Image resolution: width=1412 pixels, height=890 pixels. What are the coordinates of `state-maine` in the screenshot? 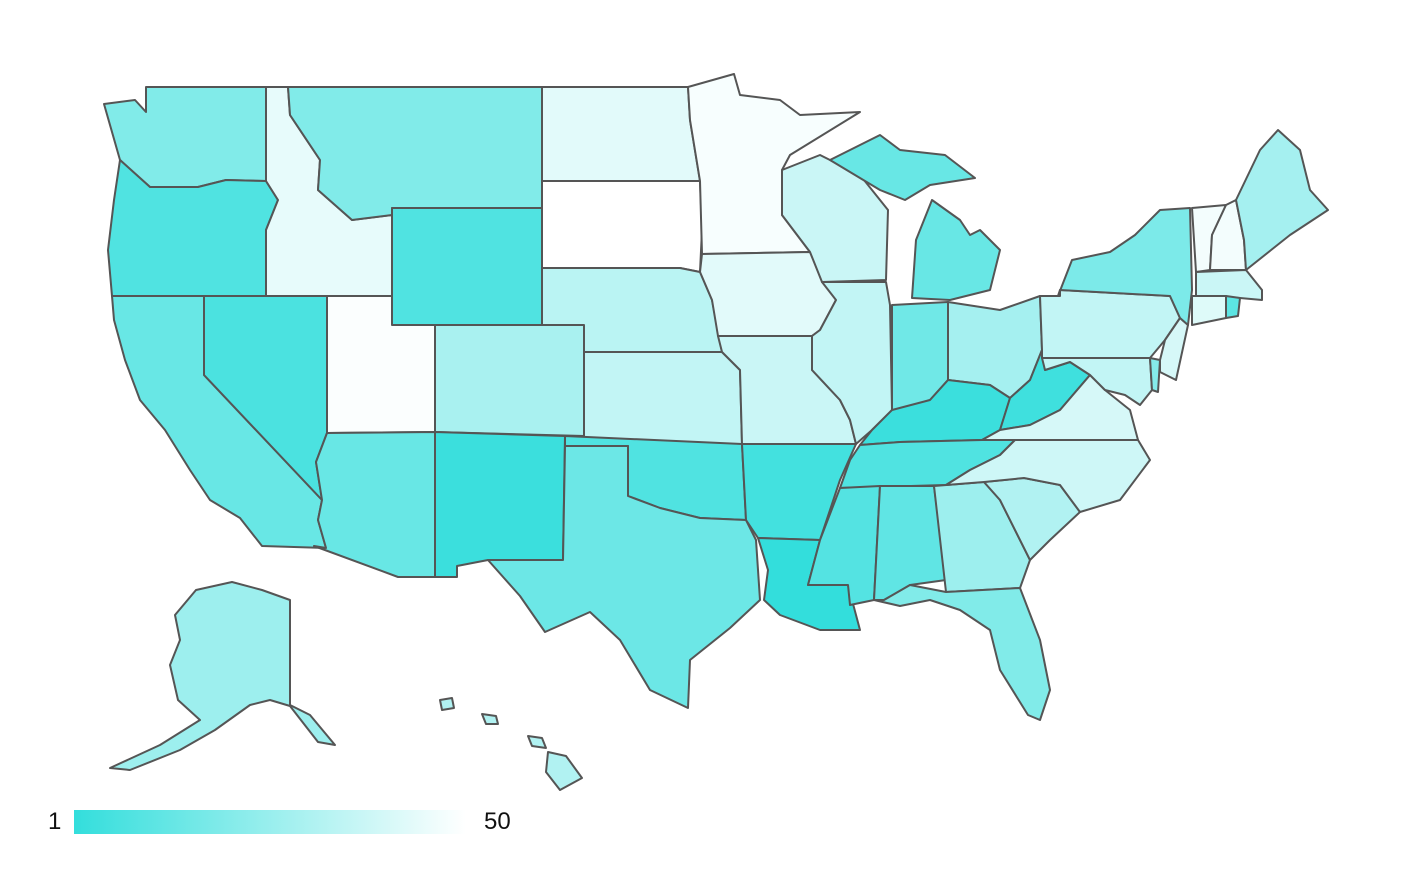 It's located at (1282, 200).